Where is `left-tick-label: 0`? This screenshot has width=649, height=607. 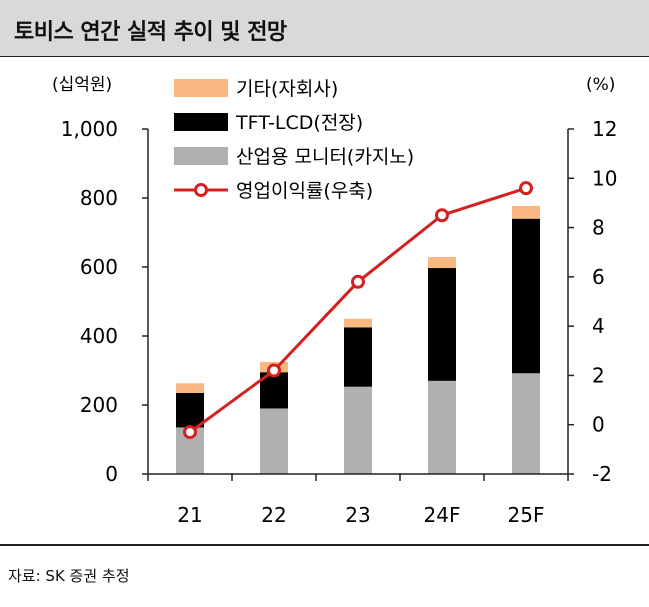
left-tick-label: 0 is located at coordinates (111, 474).